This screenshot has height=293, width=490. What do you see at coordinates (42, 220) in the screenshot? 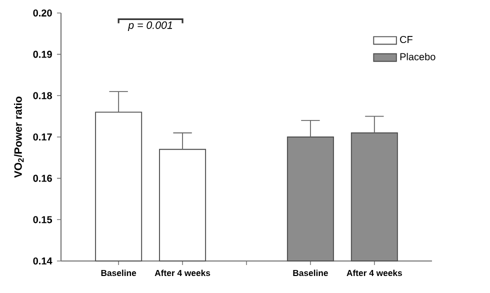
I see `y-tick-label: 0.15` at bounding box center [42, 220].